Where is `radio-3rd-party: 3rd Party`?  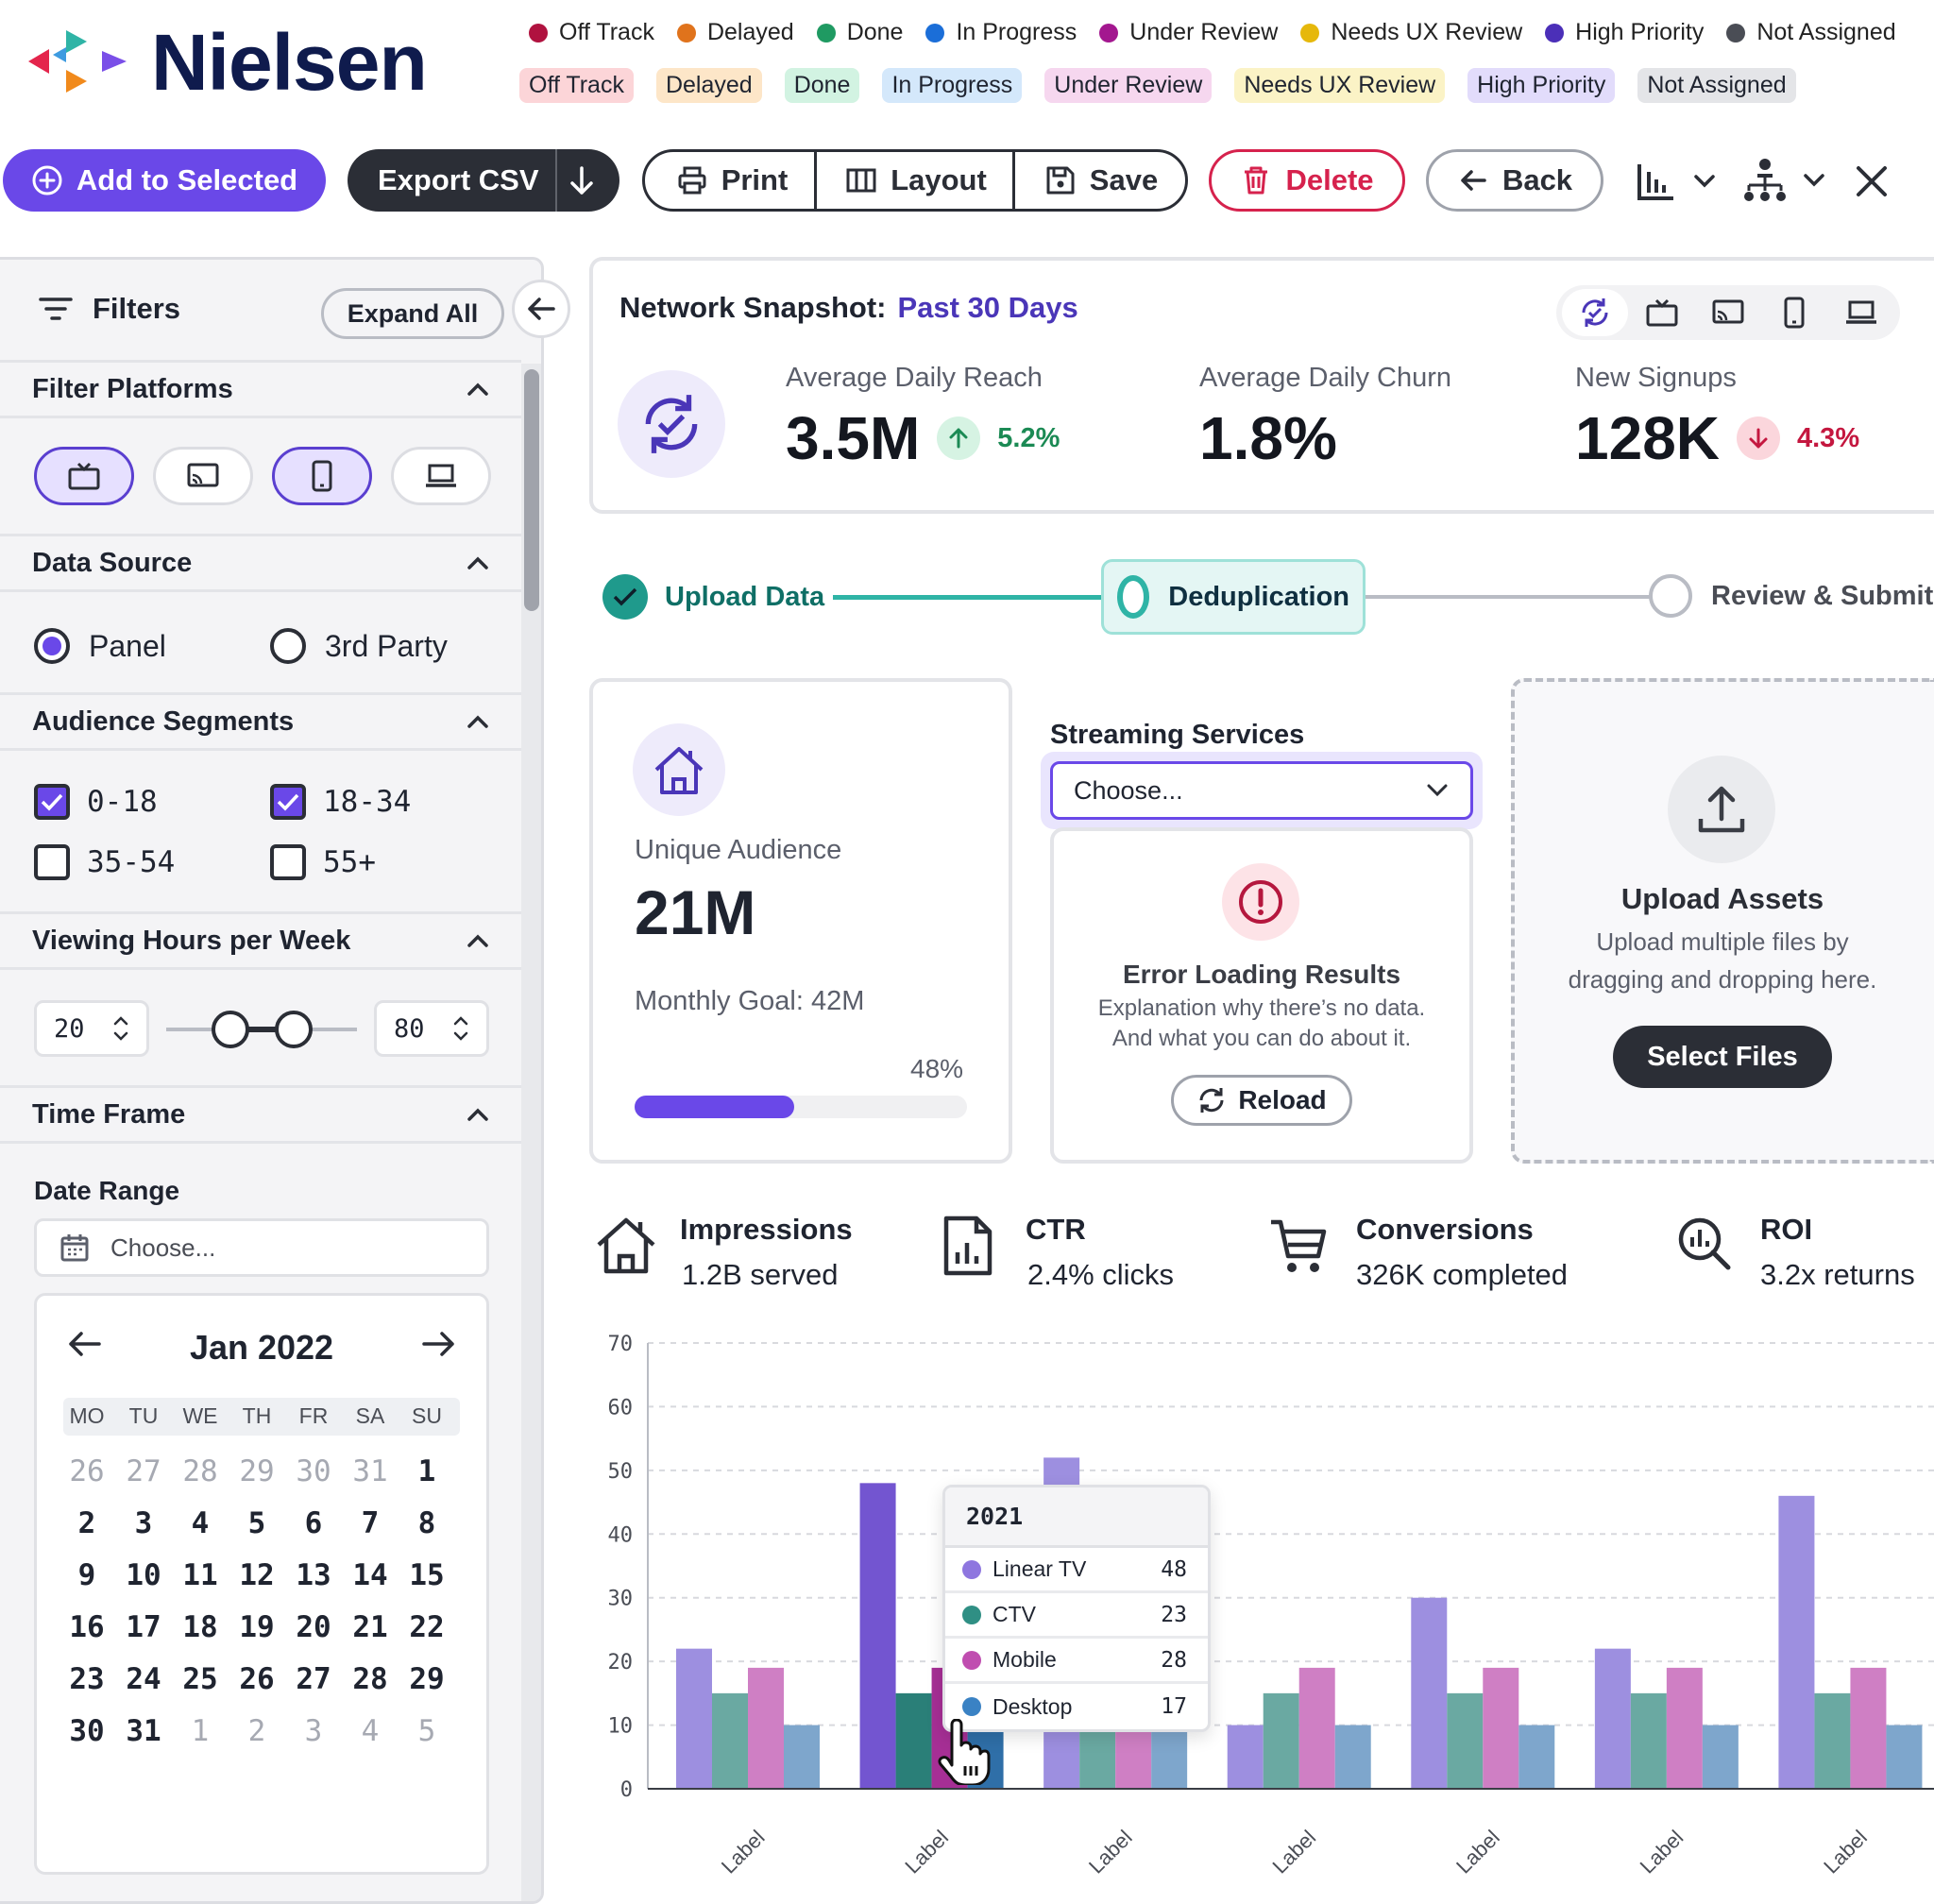
radio-3rd-party: 3rd Party is located at coordinates (359, 646).